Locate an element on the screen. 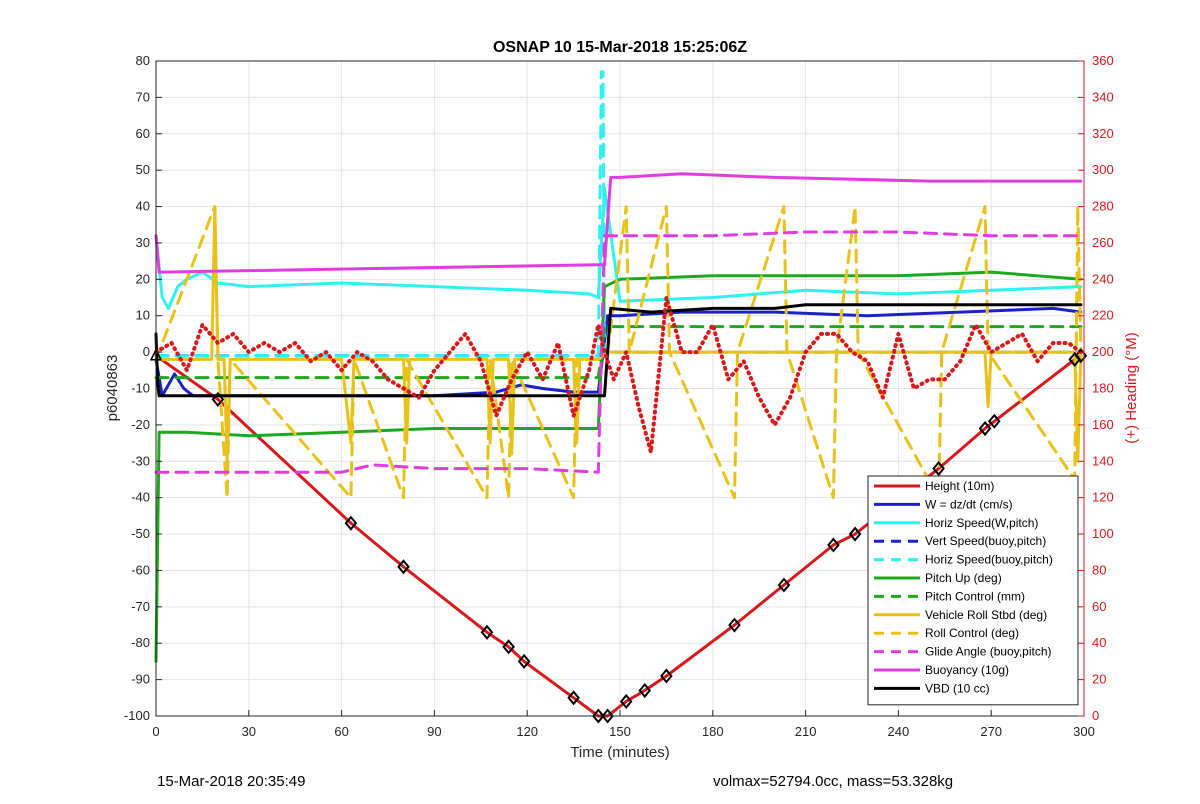 The image size is (1200, 804). y2-tick-label: 140 is located at coordinates (1103, 460).